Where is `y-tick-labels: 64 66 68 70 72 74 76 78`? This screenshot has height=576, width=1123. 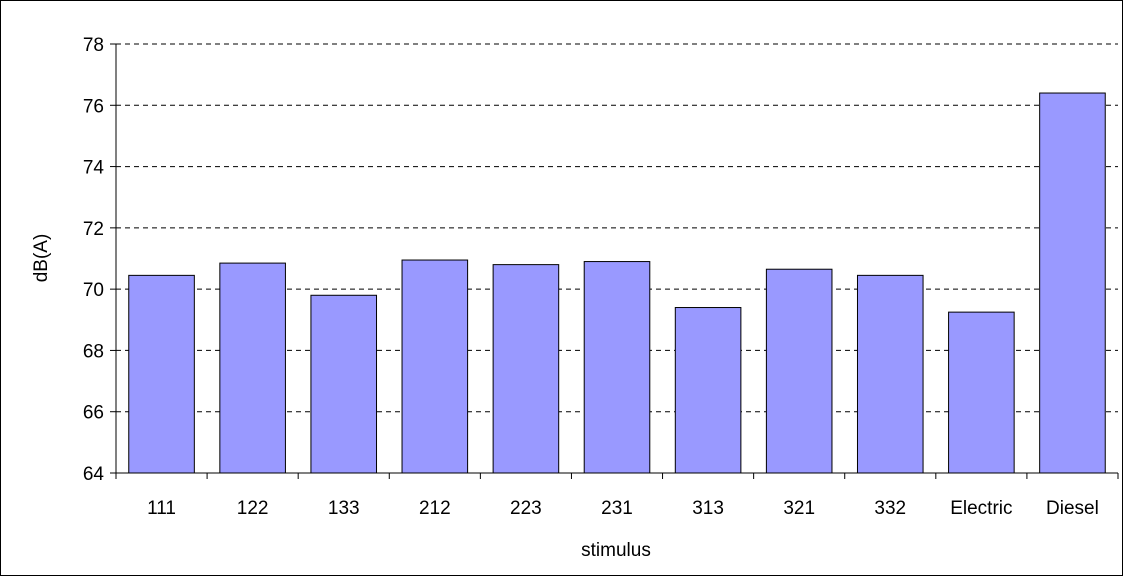 y-tick-labels: 64 66 68 70 72 74 76 78 is located at coordinates (94, 260).